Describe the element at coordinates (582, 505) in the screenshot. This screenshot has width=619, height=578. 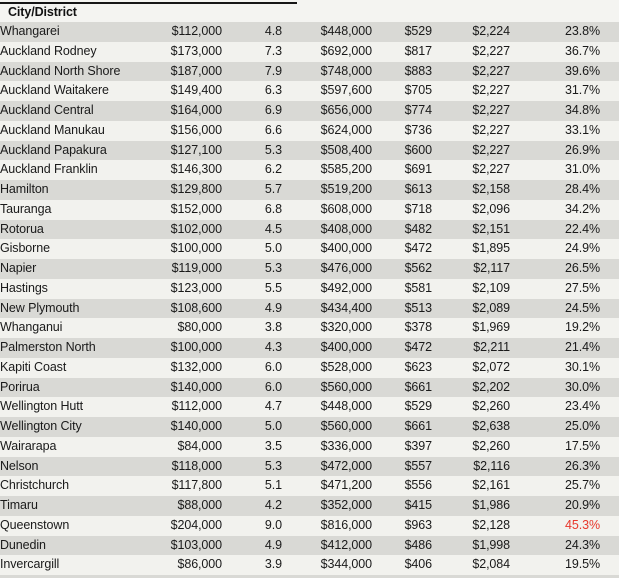
I see `percent-cell: 20.9%` at that location.